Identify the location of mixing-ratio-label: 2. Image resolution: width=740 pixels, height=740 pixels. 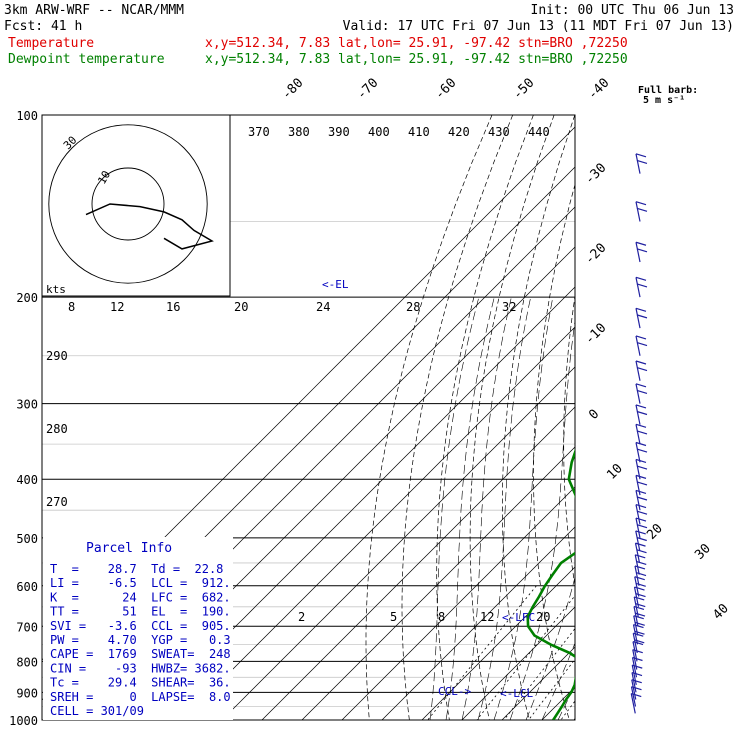
(301, 617).